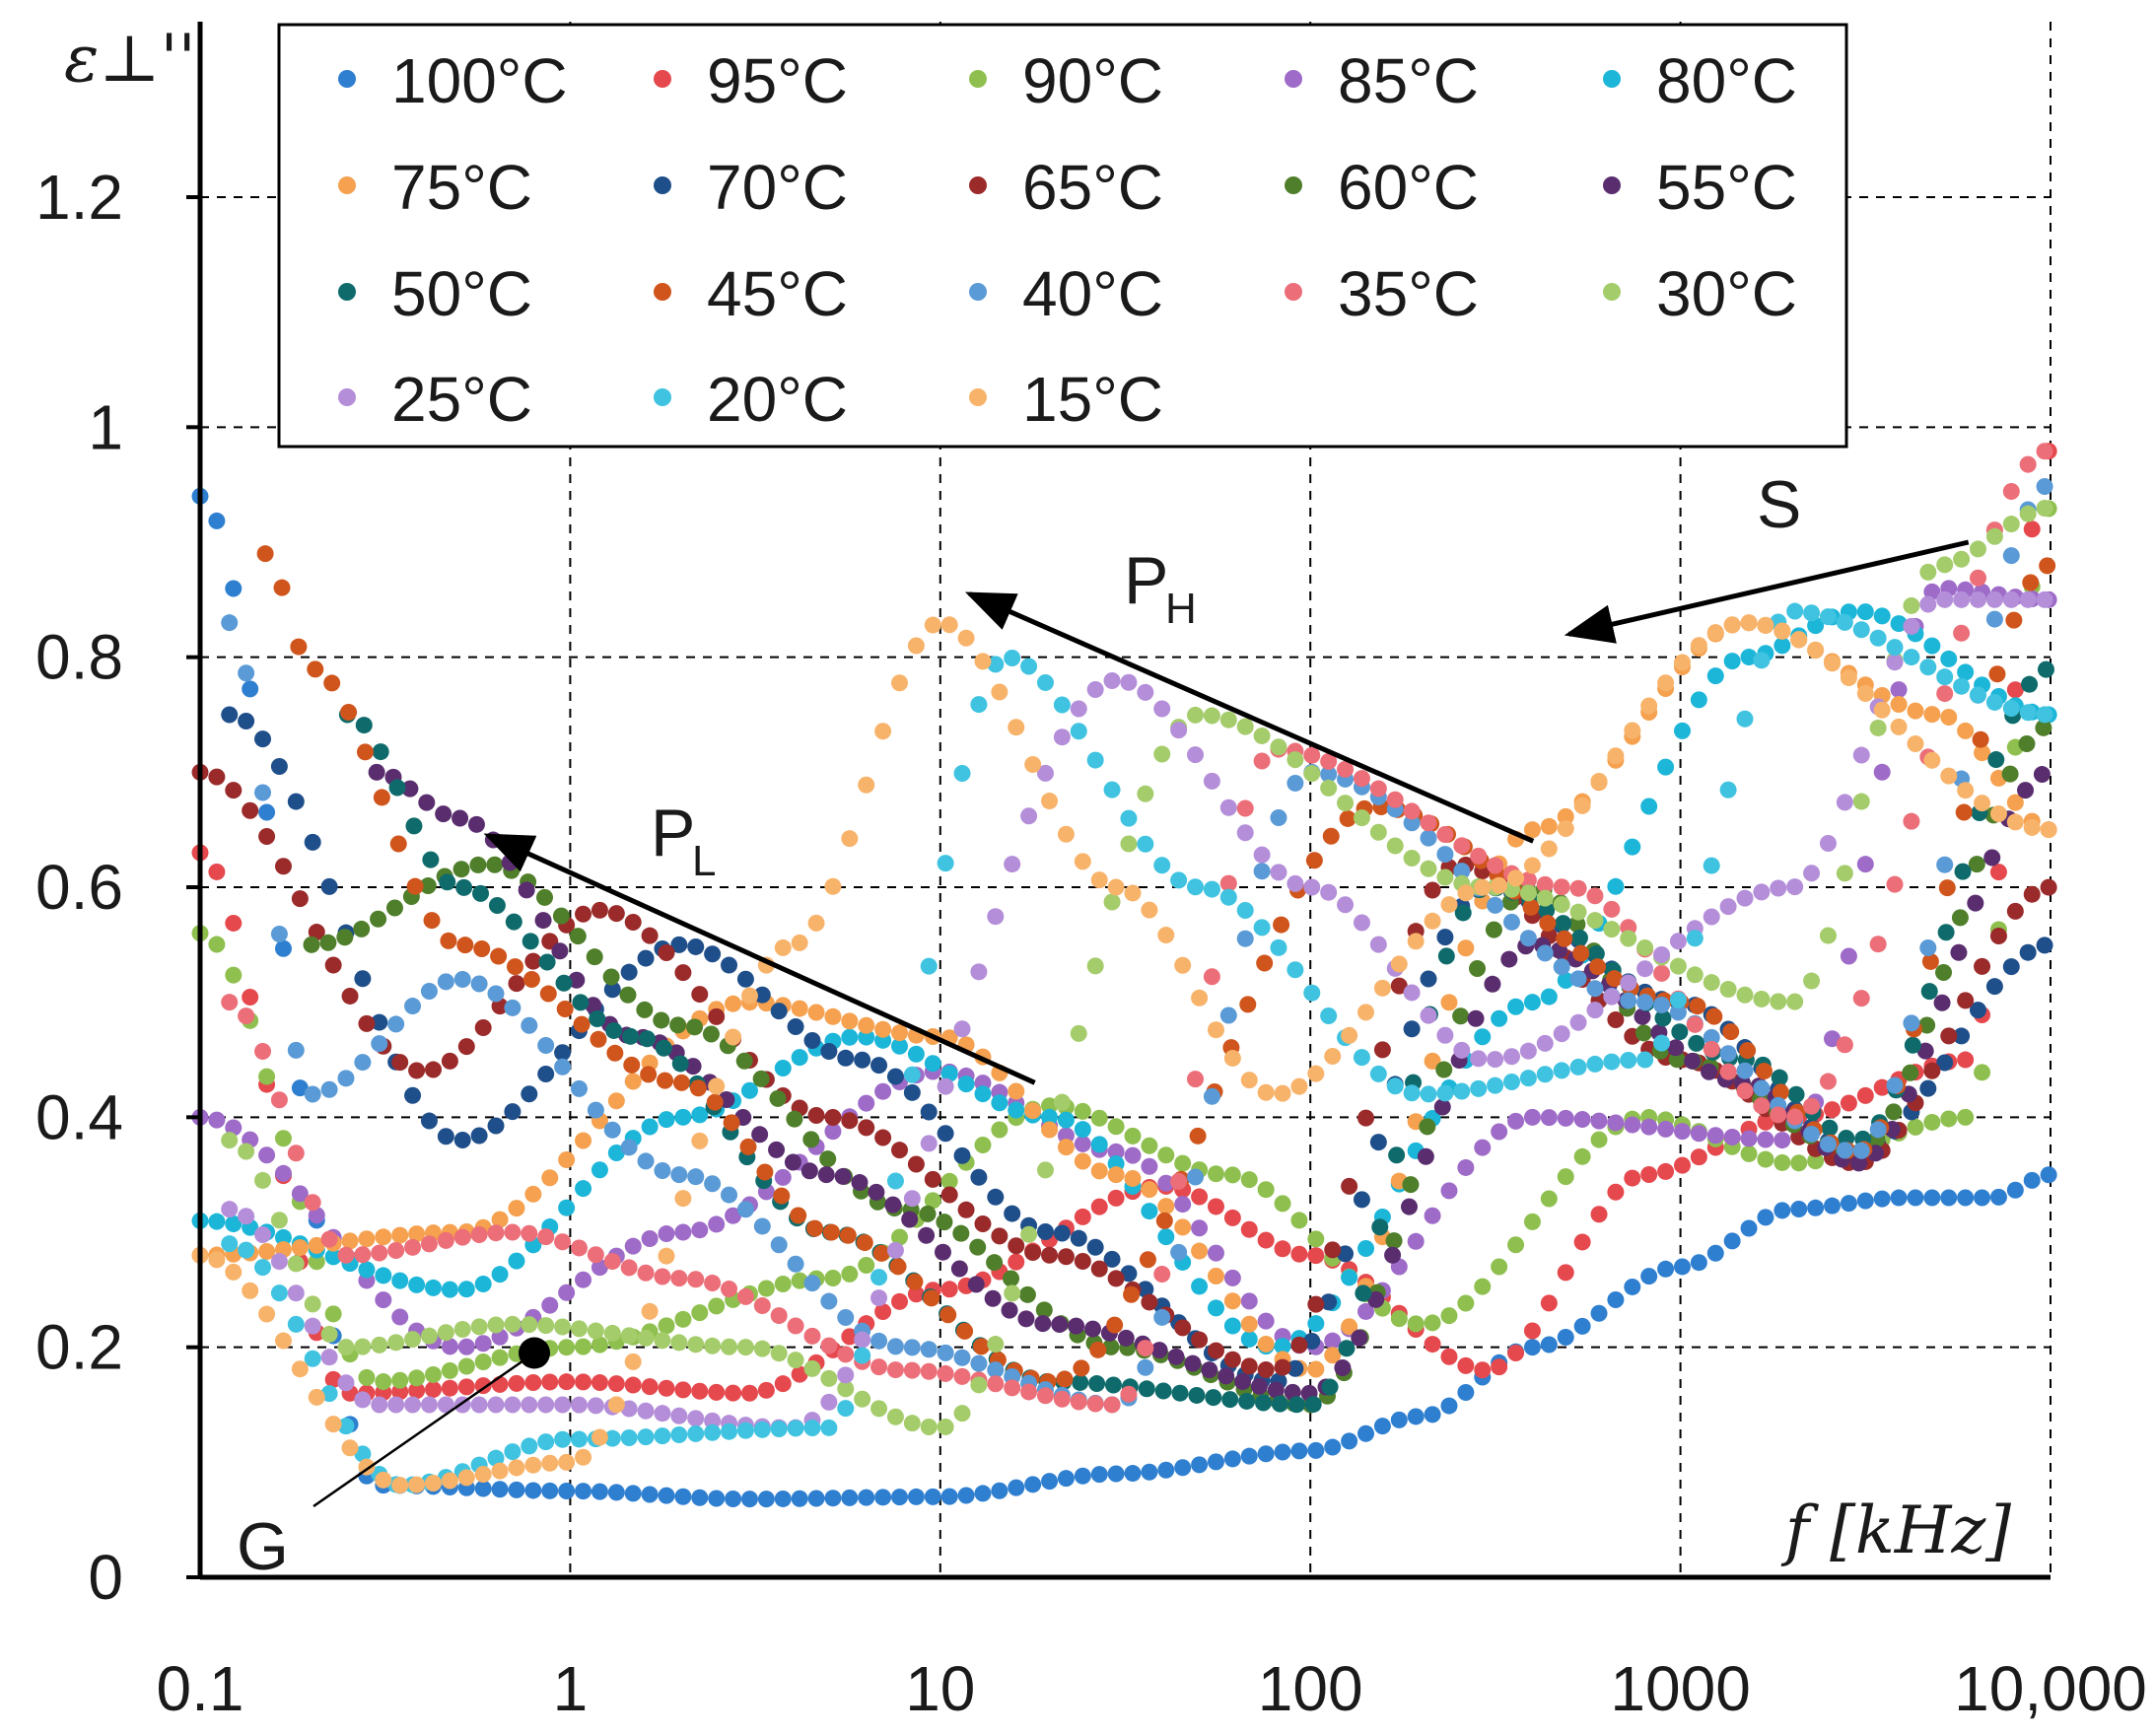 This screenshot has height=1735, width=2156. What do you see at coordinates (751, 399) in the screenshot?
I see `legend-item: 20°C` at bounding box center [751, 399].